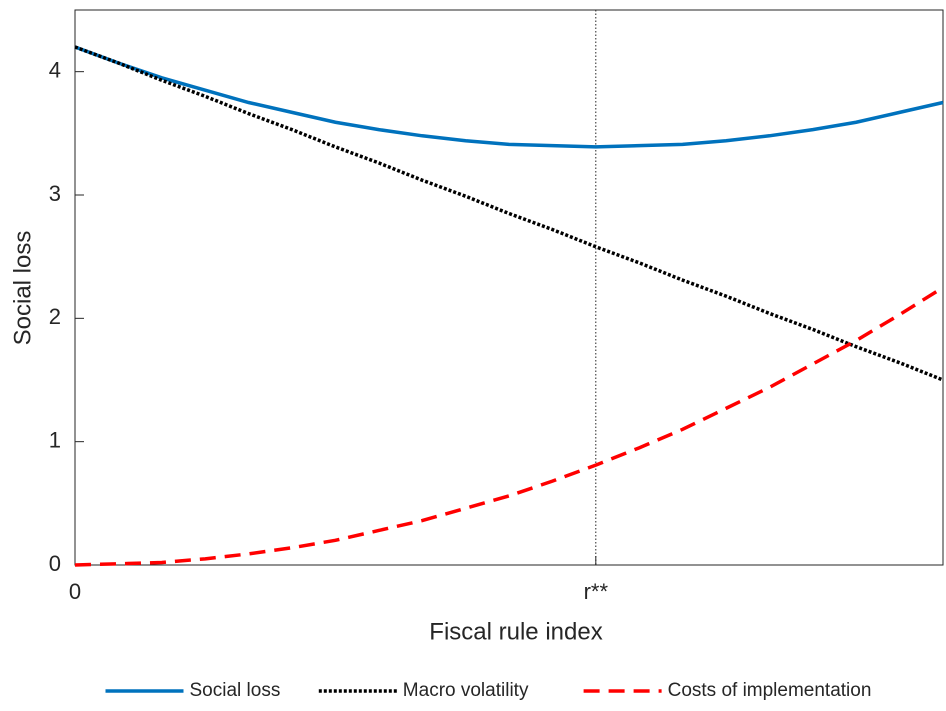 The width and height of the screenshot is (946, 711). Describe the element at coordinates (55, 316) in the screenshot. I see `y-tick-label: 2` at that location.